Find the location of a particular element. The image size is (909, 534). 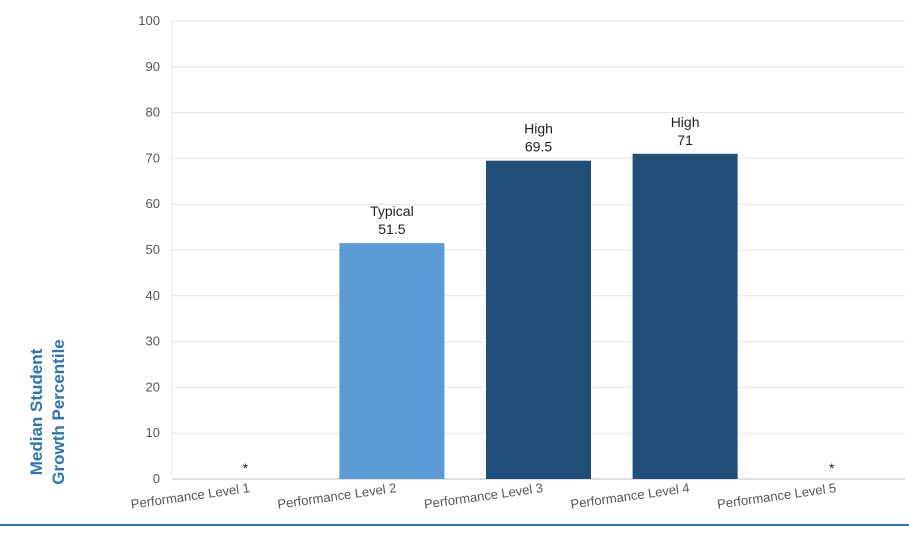

x-tick-label: Performance Level 3 is located at coordinates (483, 496).